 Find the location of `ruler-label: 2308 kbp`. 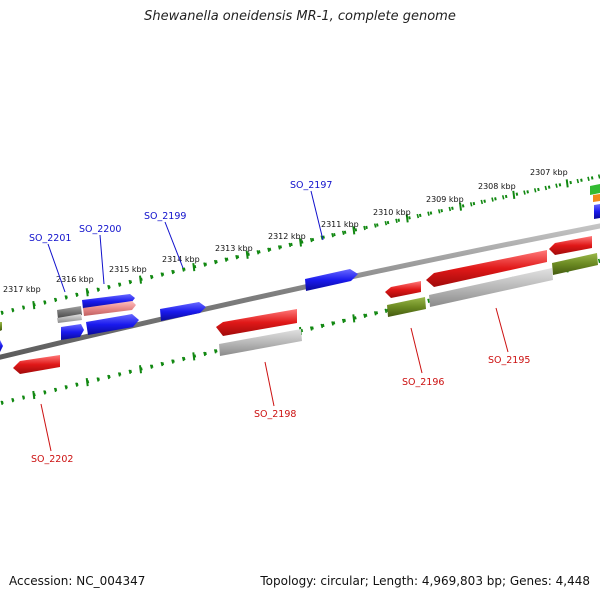

ruler-label: 2308 kbp is located at coordinates (497, 186).